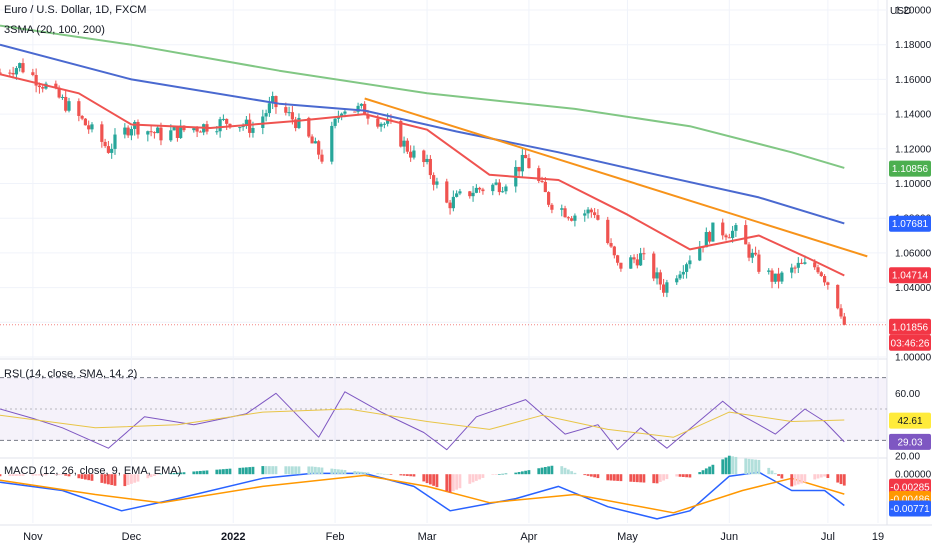  What do you see at coordinates (910, 223) in the screenshot?
I see `price-tag-sma100-bg` at bounding box center [910, 223].